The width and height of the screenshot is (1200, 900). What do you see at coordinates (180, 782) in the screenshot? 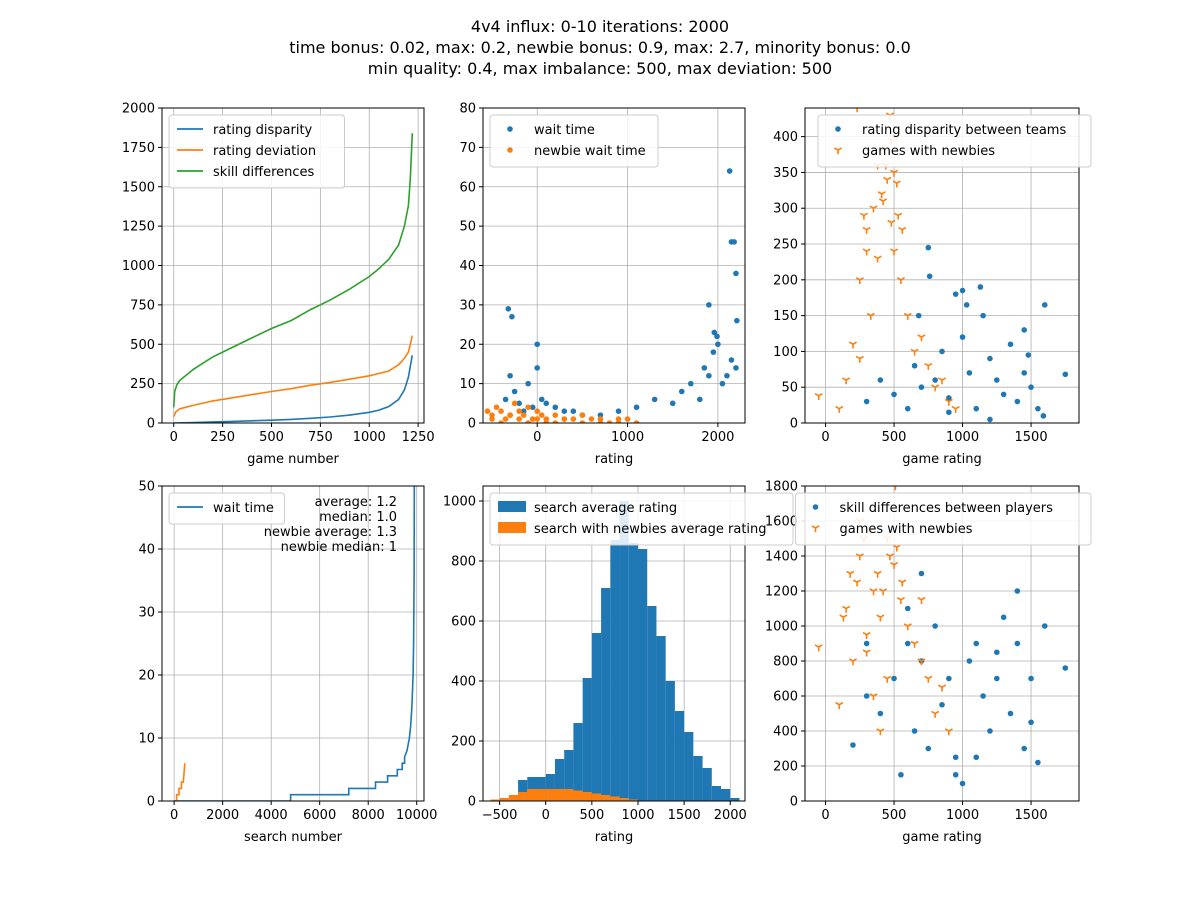
I see `series-line` at bounding box center [180, 782].